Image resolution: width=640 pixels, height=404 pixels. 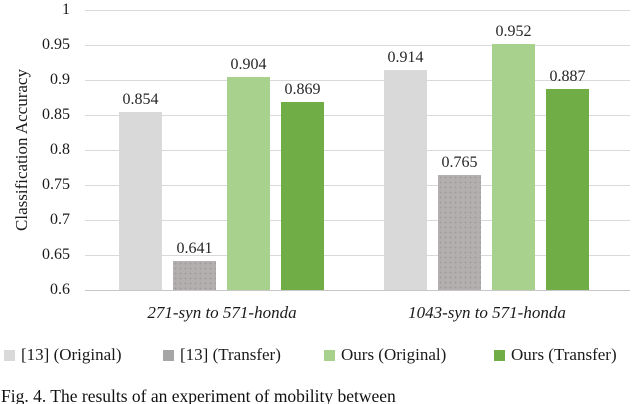 I want to click on legend-item: Ours (Original), so click(x=385, y=355).